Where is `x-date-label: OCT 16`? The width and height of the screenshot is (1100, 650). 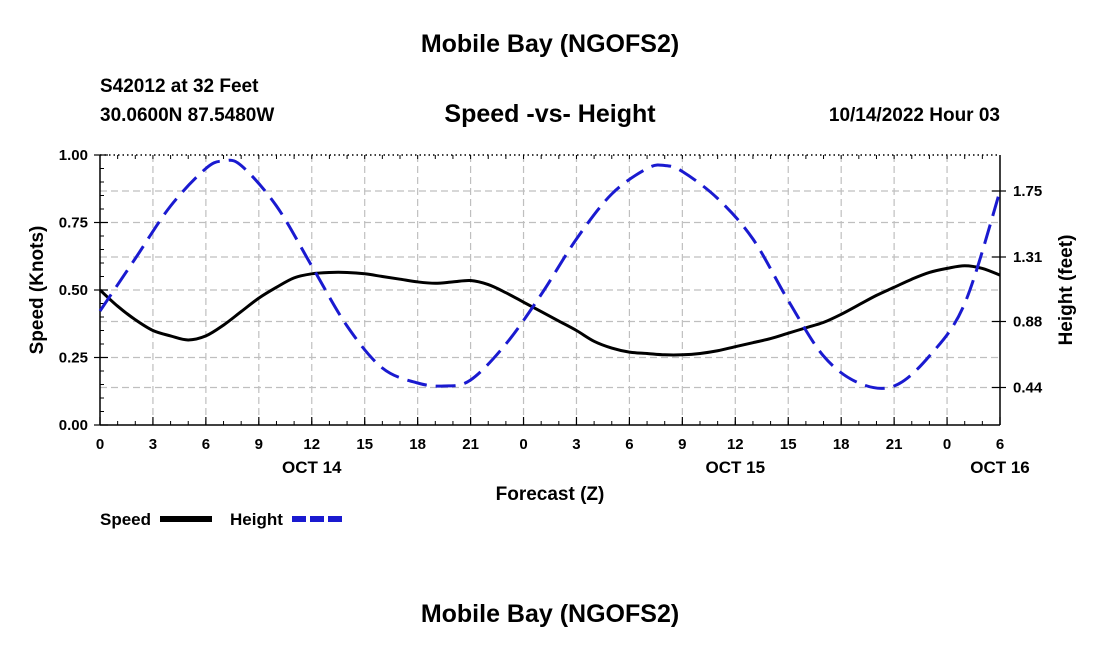 x-date-label: OCT 16 is located at coordinates (1000, 467).